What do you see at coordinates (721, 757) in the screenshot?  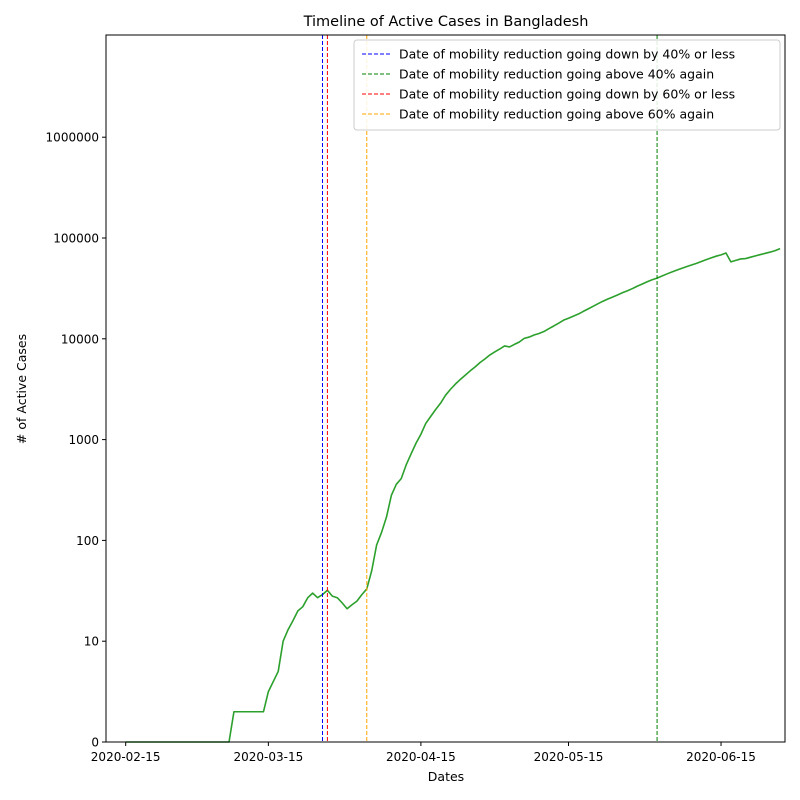 I see `x-tick-label: 2020-06-15` at bounding box center [721, 757].